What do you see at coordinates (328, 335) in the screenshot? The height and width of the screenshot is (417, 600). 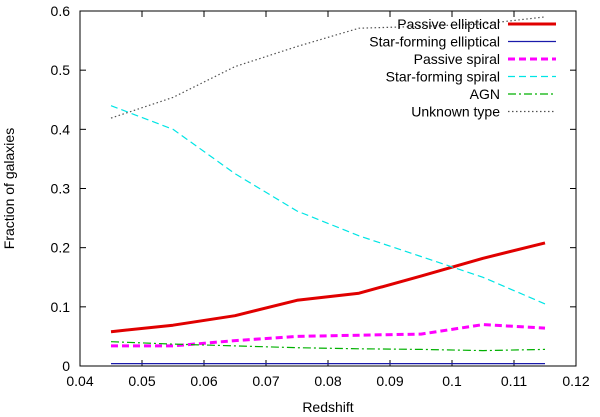 I see `series-line-passive-spiral` at bounding box center [328, 335].